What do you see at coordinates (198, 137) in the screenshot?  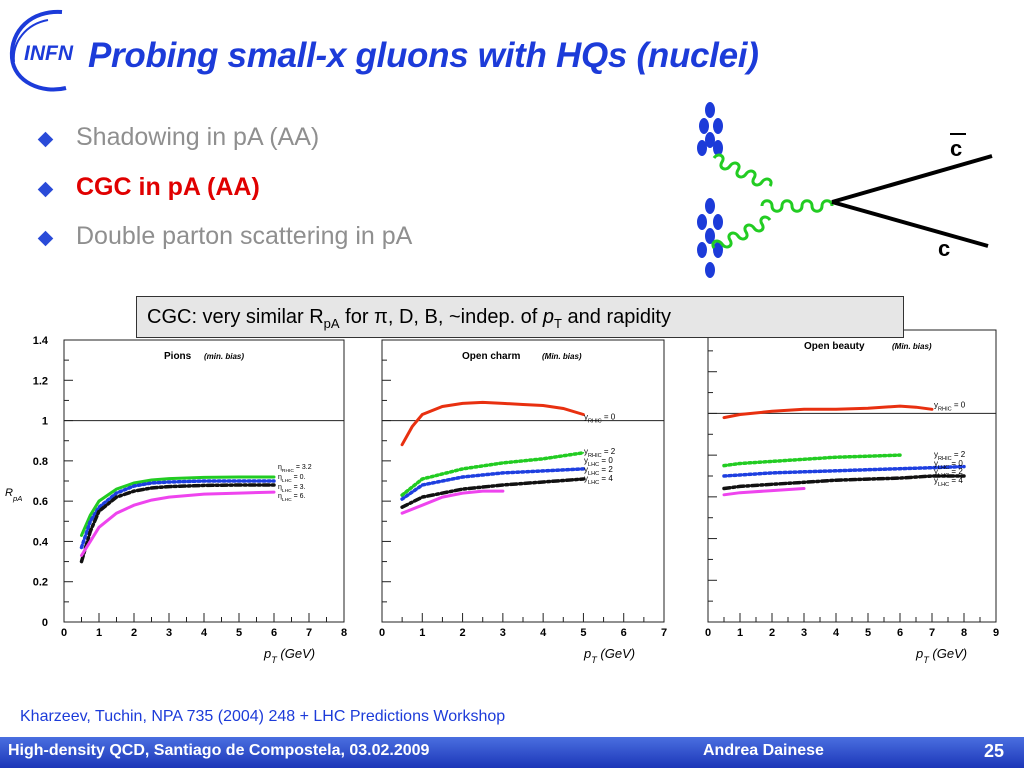 I see `bullet-shadowing: Shadowing in pA (AA)` at bounding box center [198, 137].